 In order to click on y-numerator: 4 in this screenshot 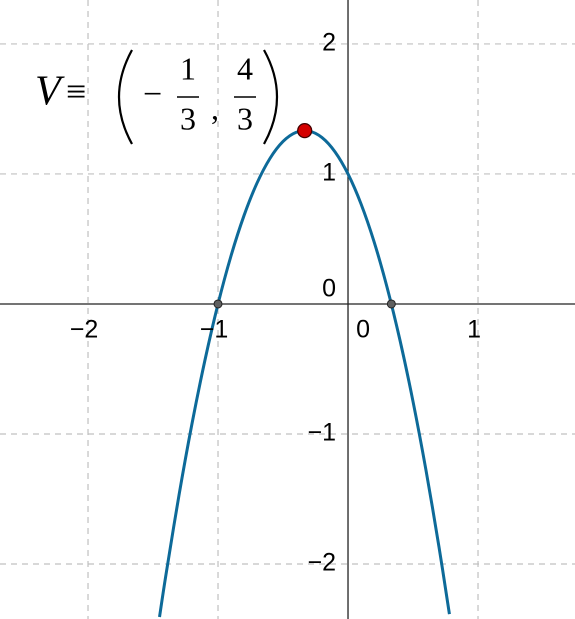, I will do `click(245, 68)`.